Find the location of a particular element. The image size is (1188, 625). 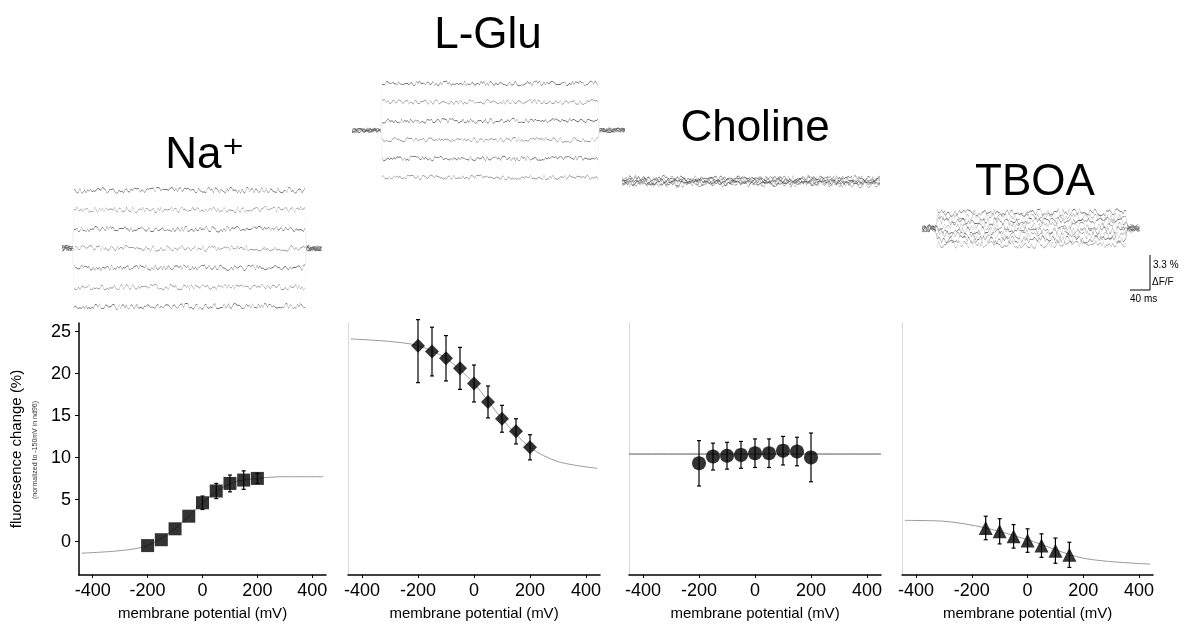

y-tick-label: 0 is located at coordinates (65, 541).